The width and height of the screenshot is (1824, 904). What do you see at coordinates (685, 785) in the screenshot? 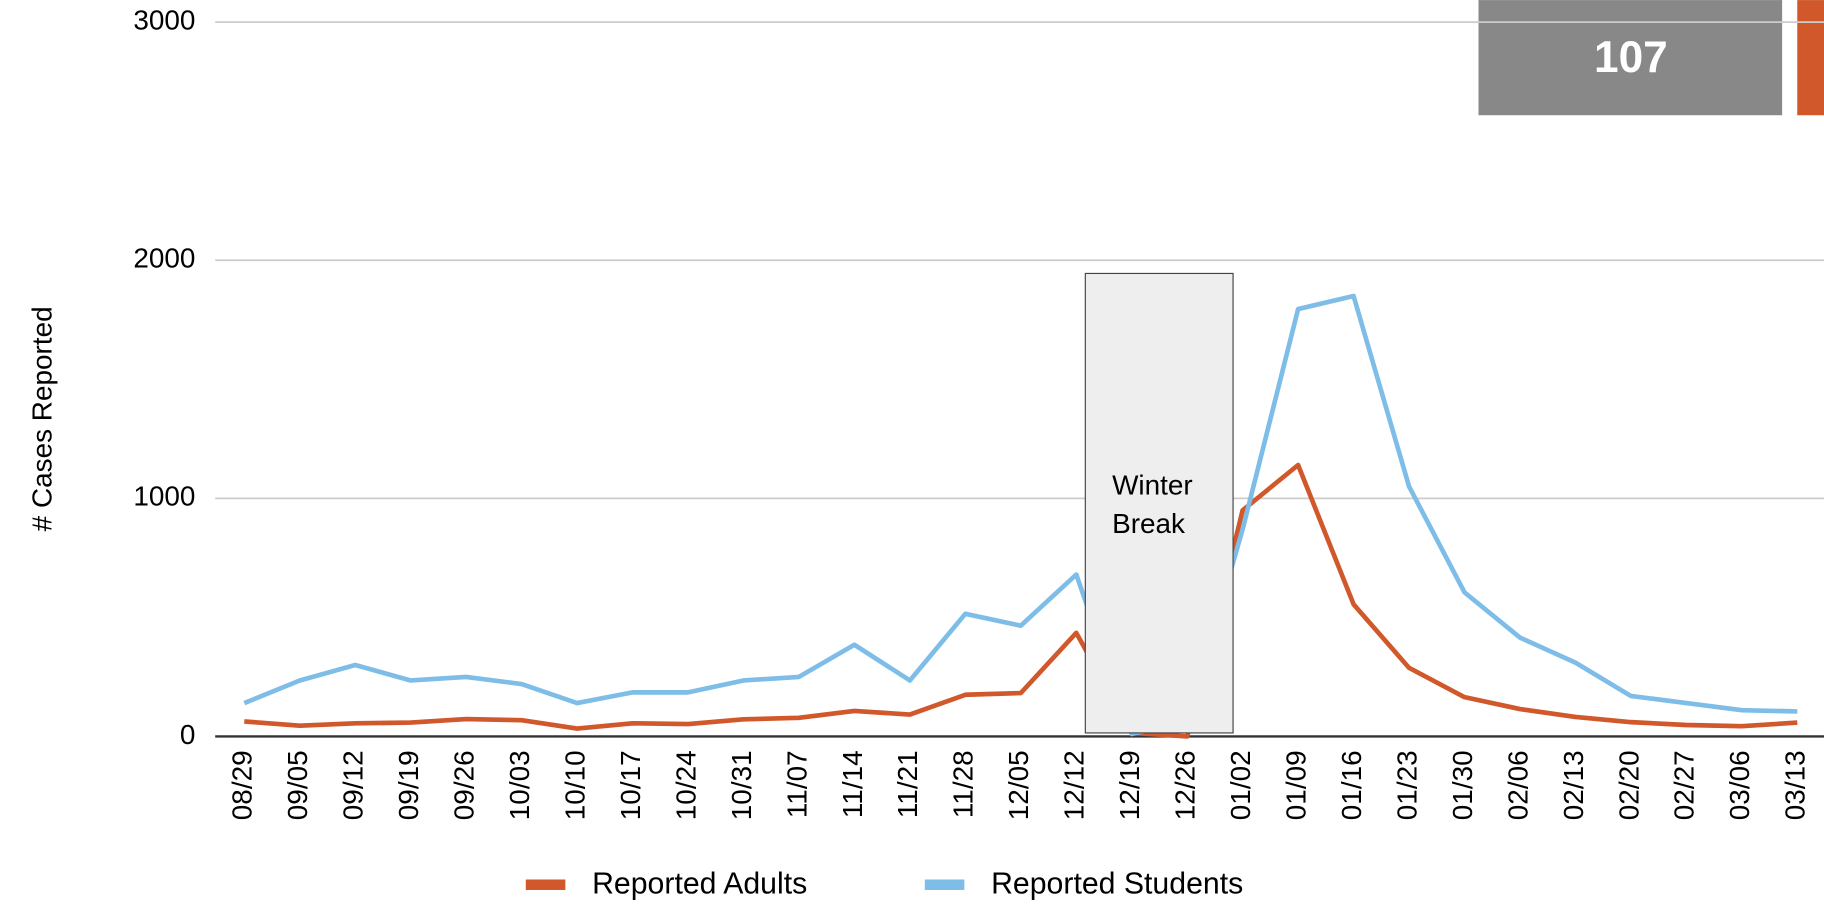
I see `x-tick-label: 10/24` at bounding box center [685, 785].